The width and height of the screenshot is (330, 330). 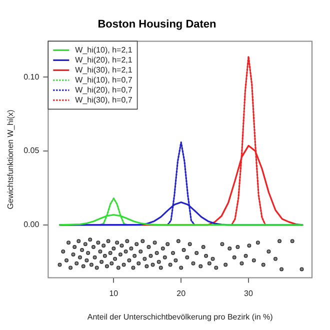 I want to click on x-tick-label: 30, so click(x=249, y=293).